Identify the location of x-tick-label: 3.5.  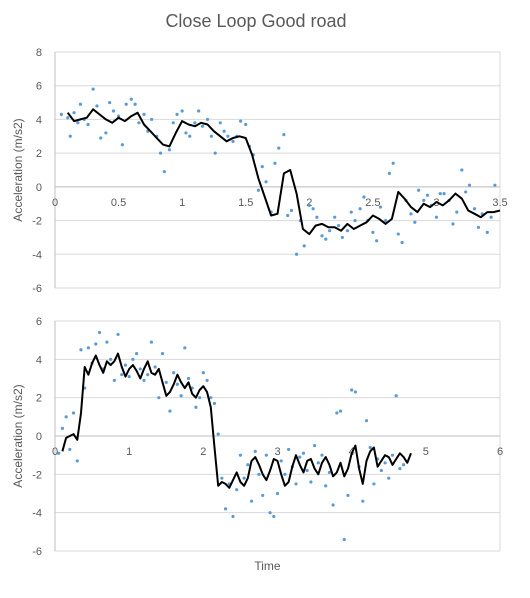
(499, 203).